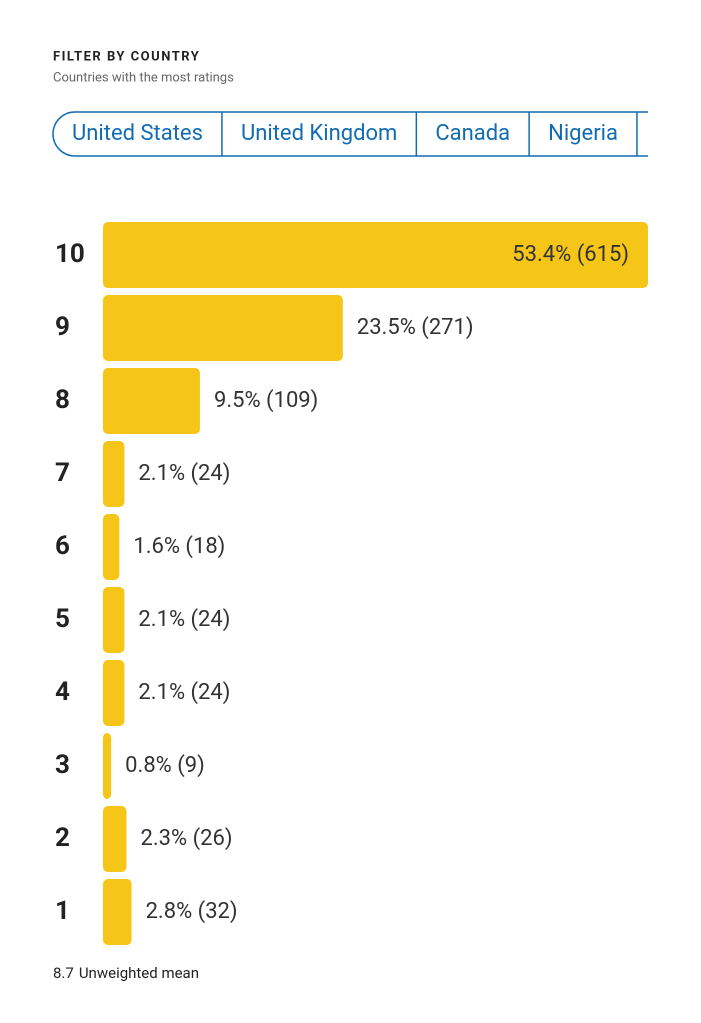  What do you see at coordinates (415, 327) in the screenshot?
I see `value-label: 23.5% (271)` at bounding box center [415, 327].